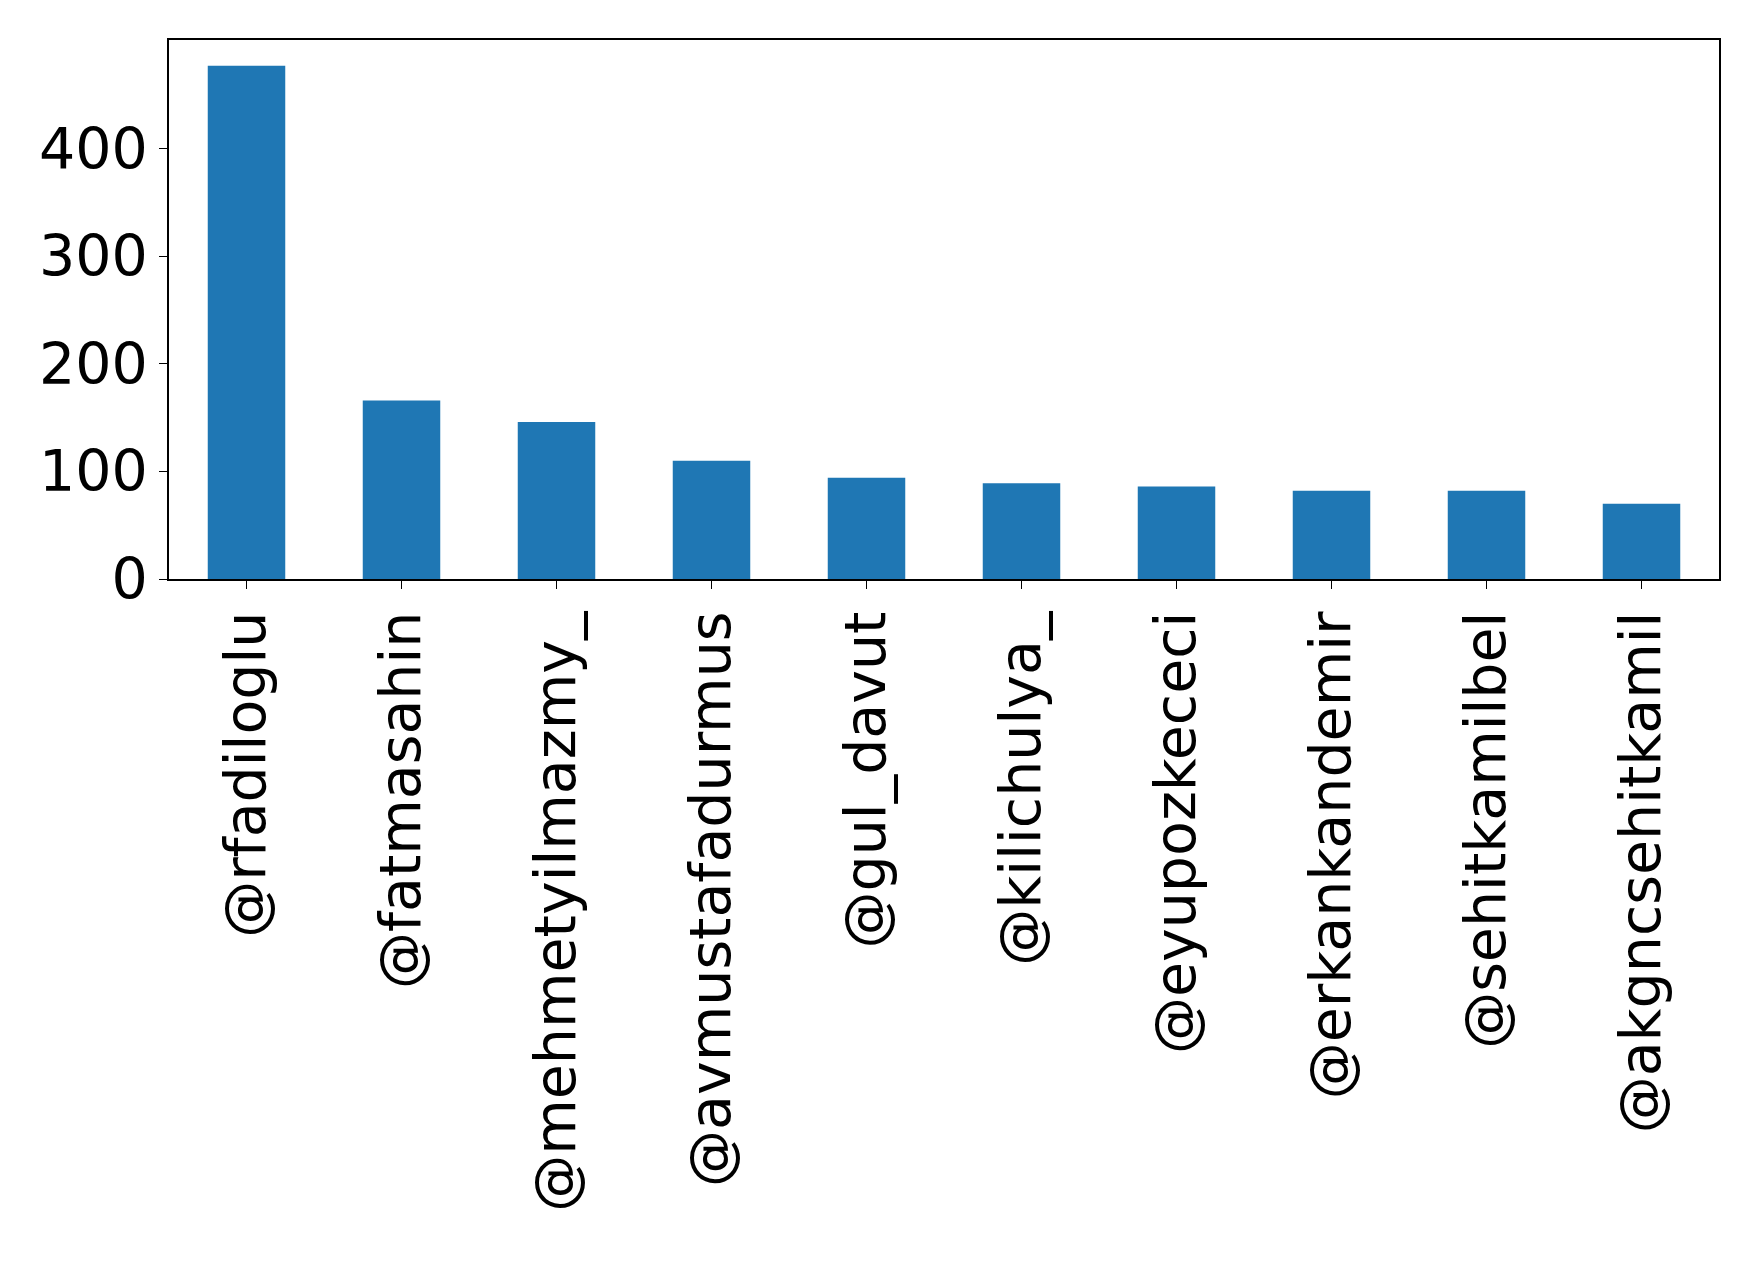  Describe the element at coordinates (1175, 833) in the screenshot. I see `x-tick-label: @eyupozkececi` at that location.